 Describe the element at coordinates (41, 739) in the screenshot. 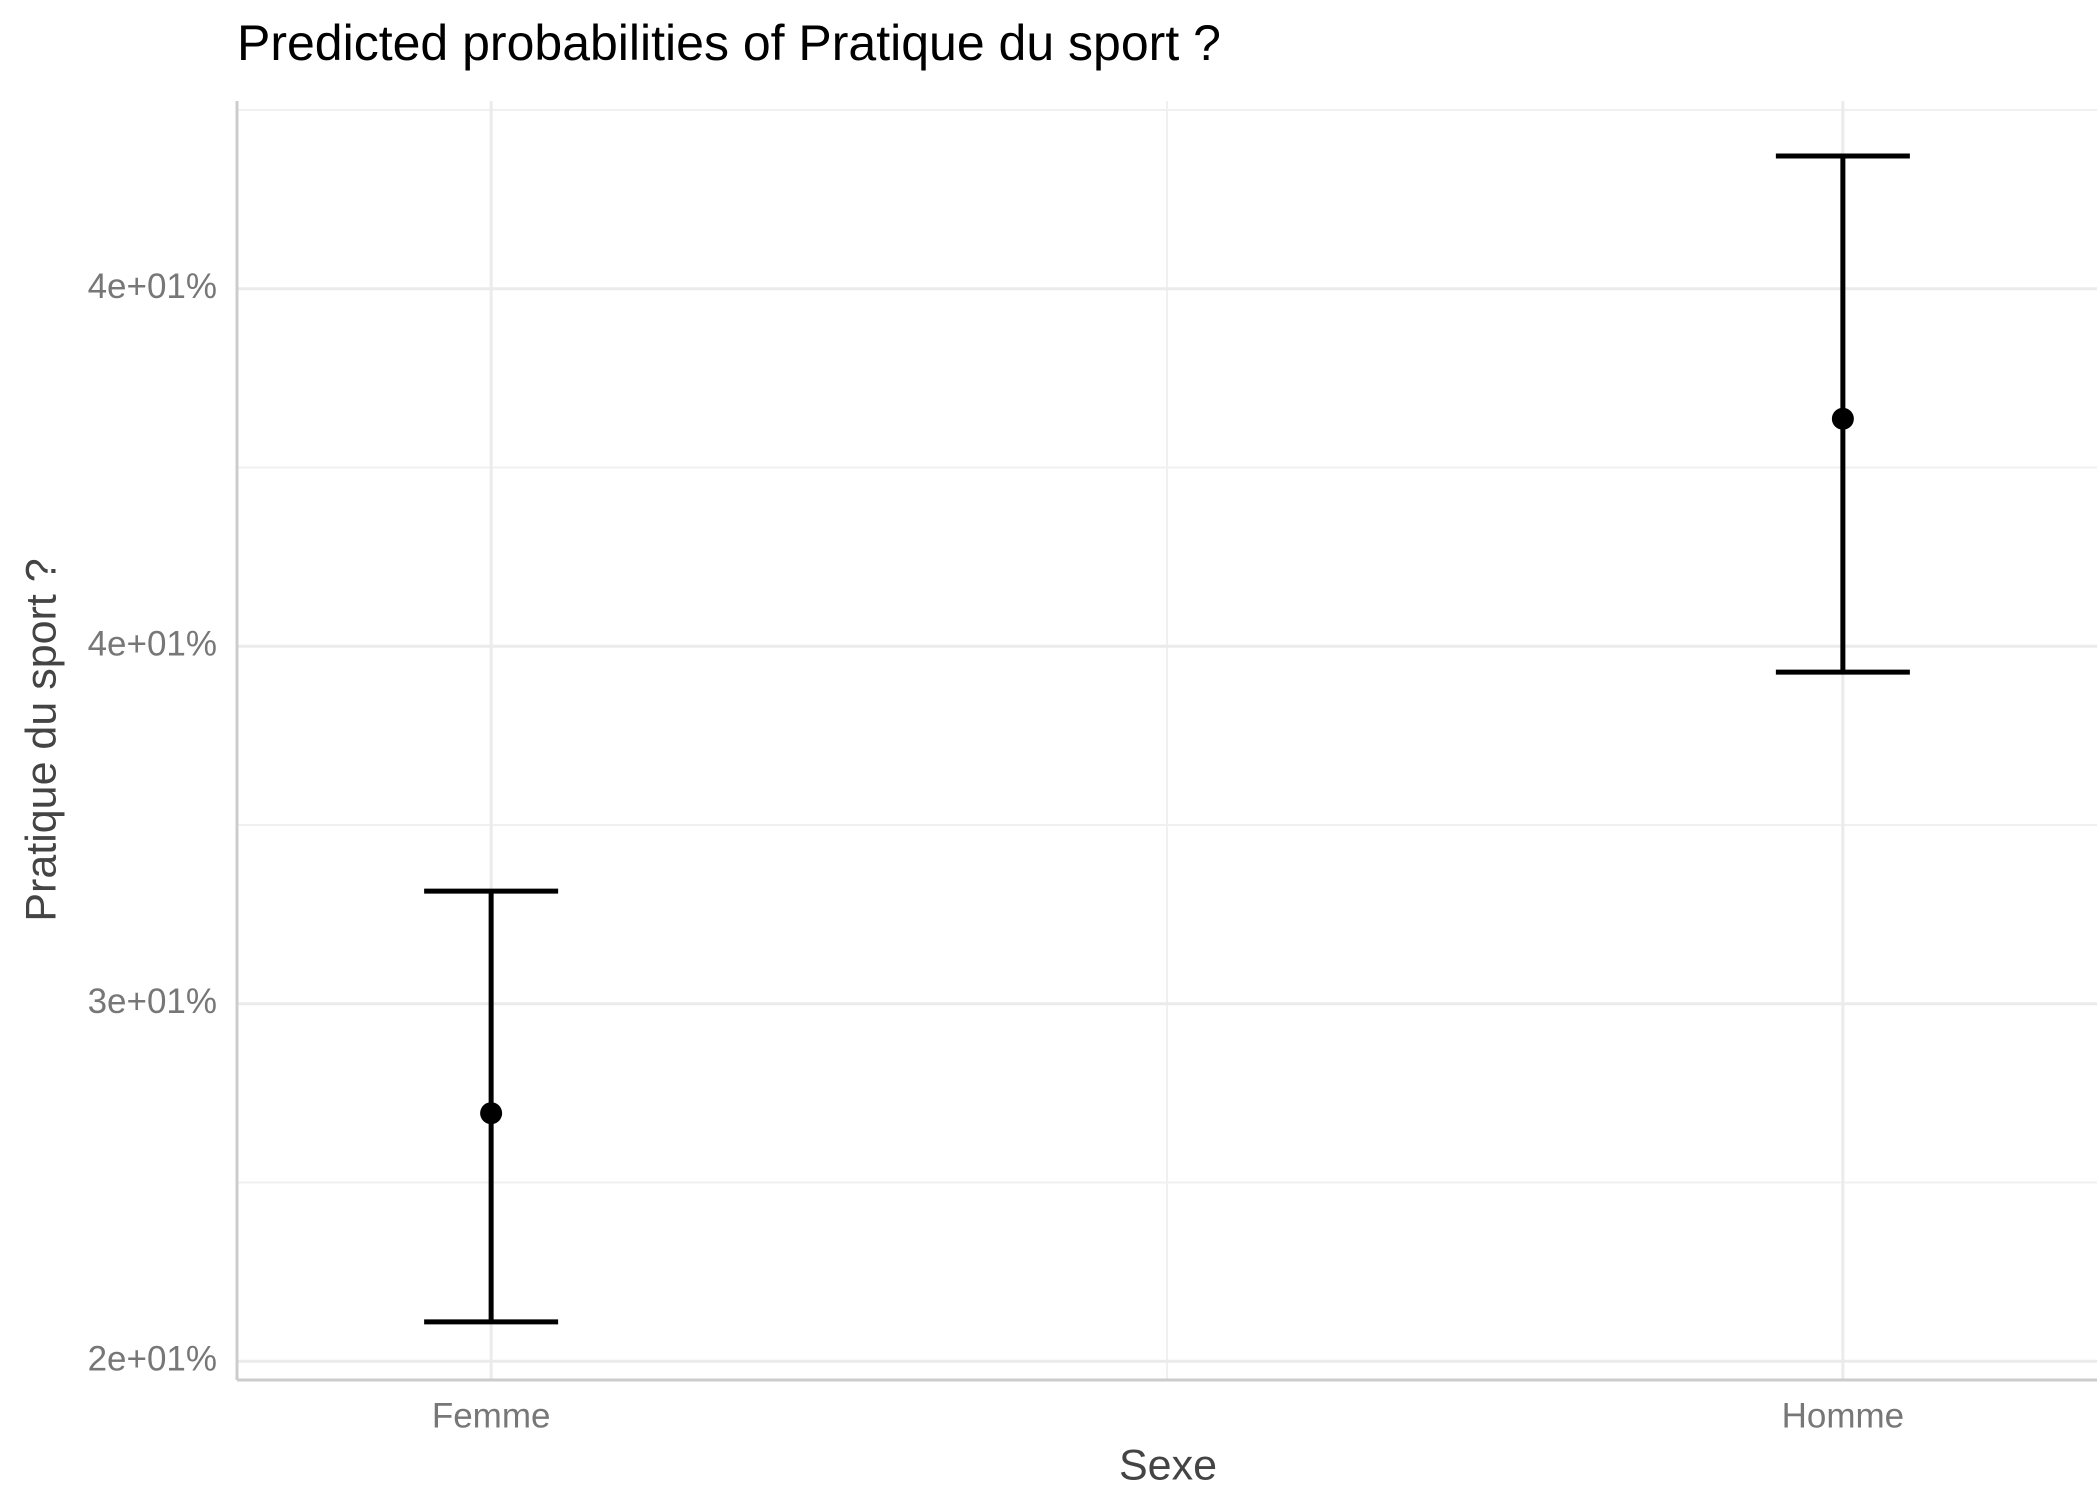

I see `y-axis-title: Pratique du sport ?` at that location.